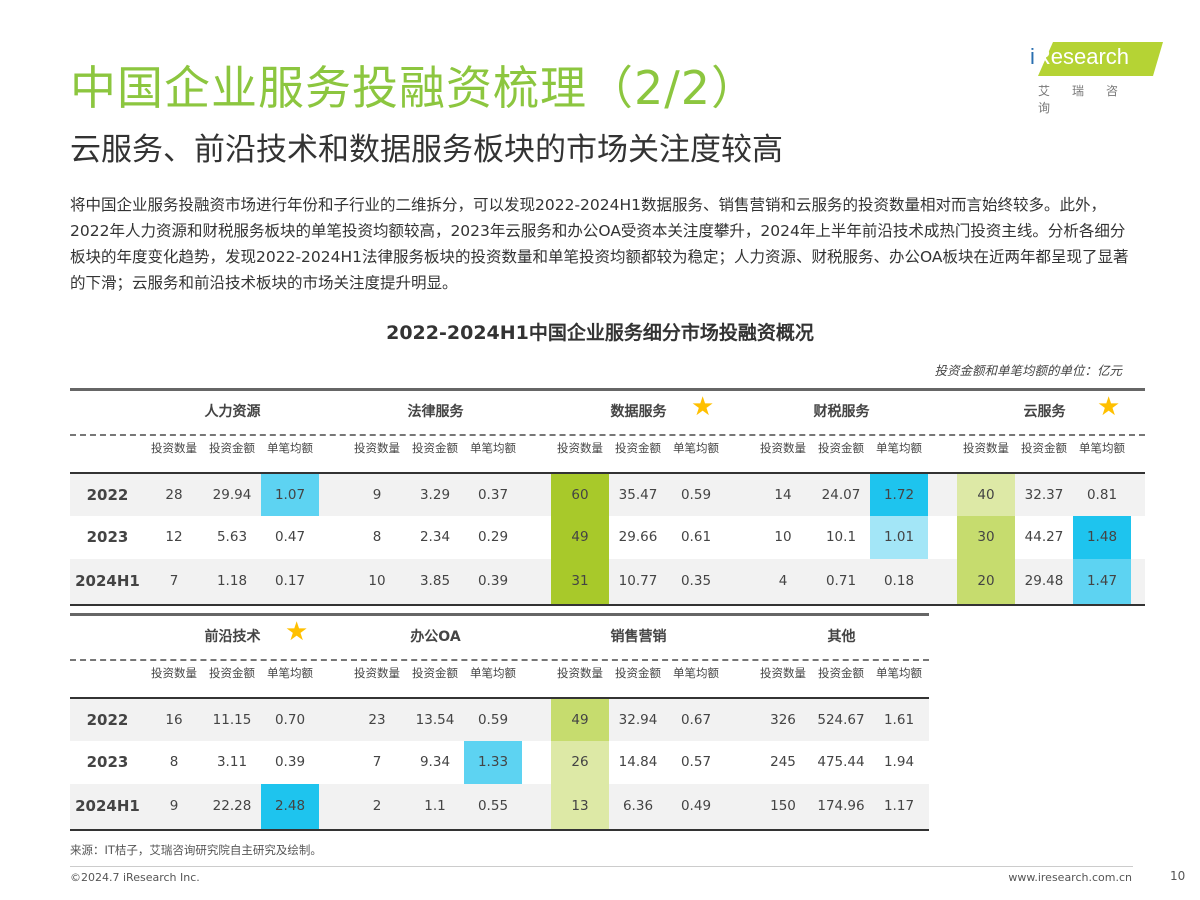 The width and height of the screenshot is (1200, 900). Describe the element at coordinates (174, 537) in the screenshot. I see `table-cell: 12` at that location.